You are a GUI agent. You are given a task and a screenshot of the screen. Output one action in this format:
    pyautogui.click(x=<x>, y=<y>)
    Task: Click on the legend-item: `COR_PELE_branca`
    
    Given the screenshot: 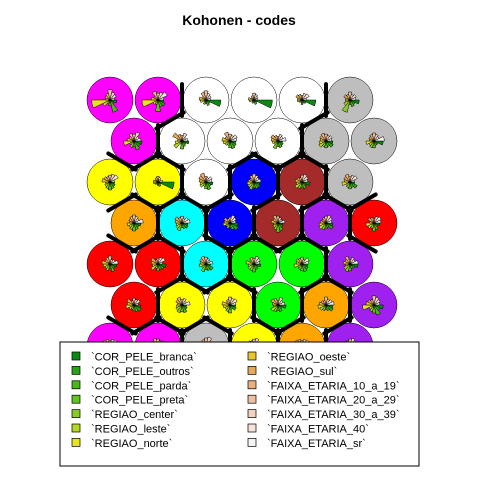 What is the action you would take?
    pyautogui.click(x=134, y=358)
    